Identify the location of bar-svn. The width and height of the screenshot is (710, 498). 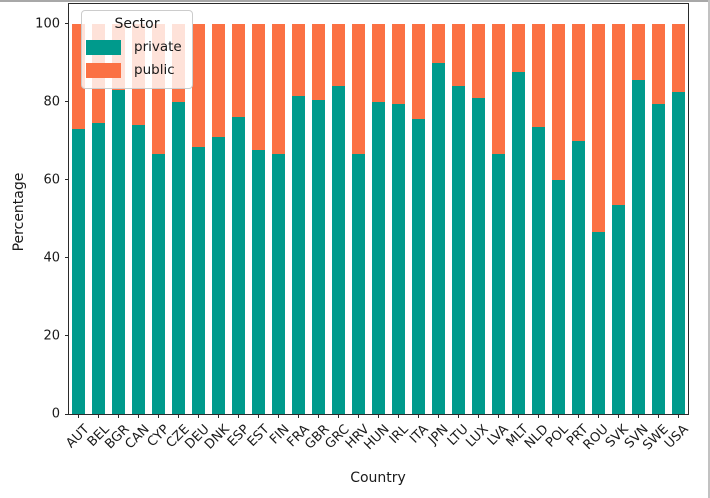
(638, 218).